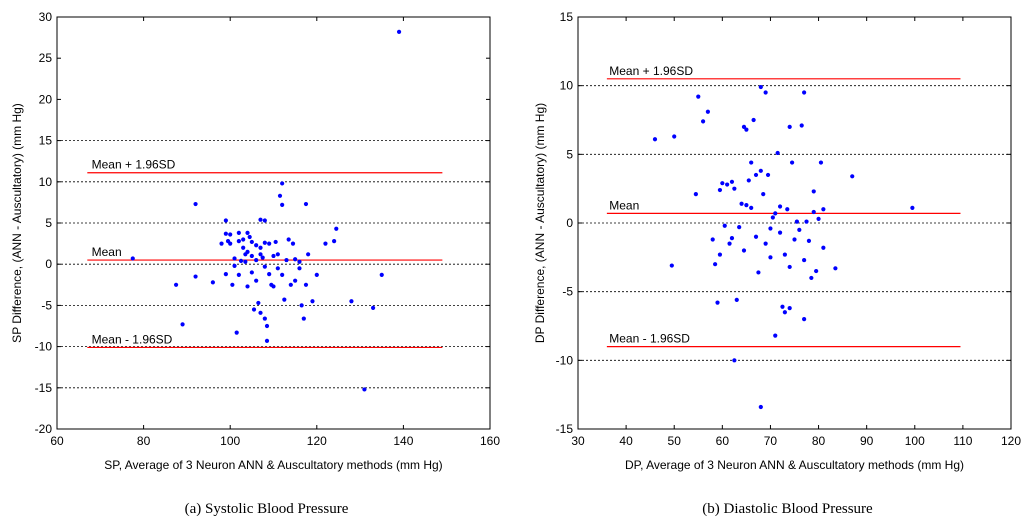  I want to click on reference-lines-systolic: Mean + 1.96SD Mean Mean - 1.96SD, so click(265, 253).